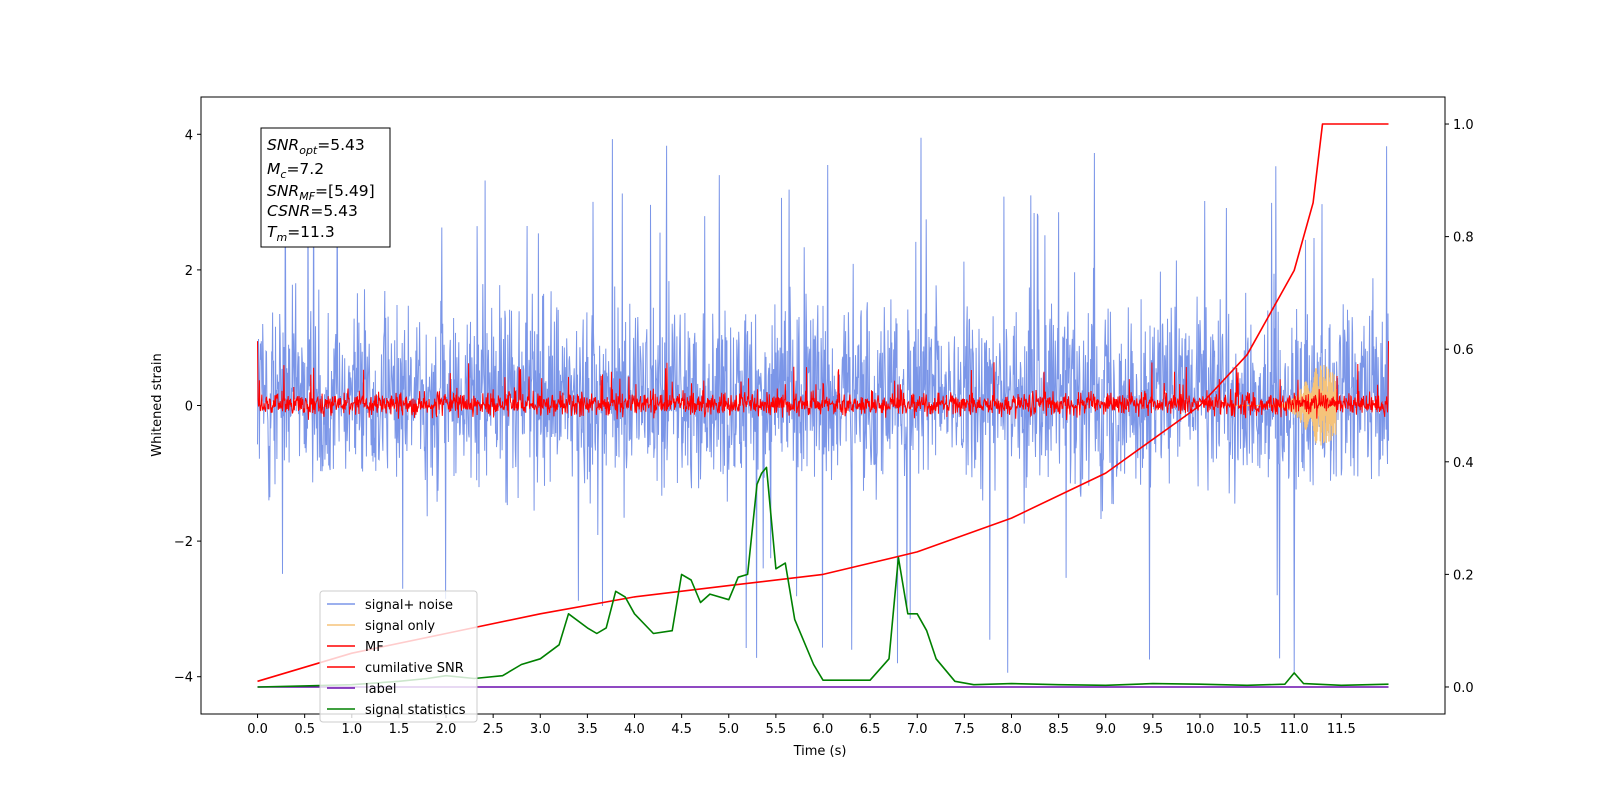 The height and width of the screenshot is (800, 1600). What do you see at coordinates (1463, 238) in the screenshot?
I see `y2-tick-label: 0.8` at bounding box center [1463, 238].